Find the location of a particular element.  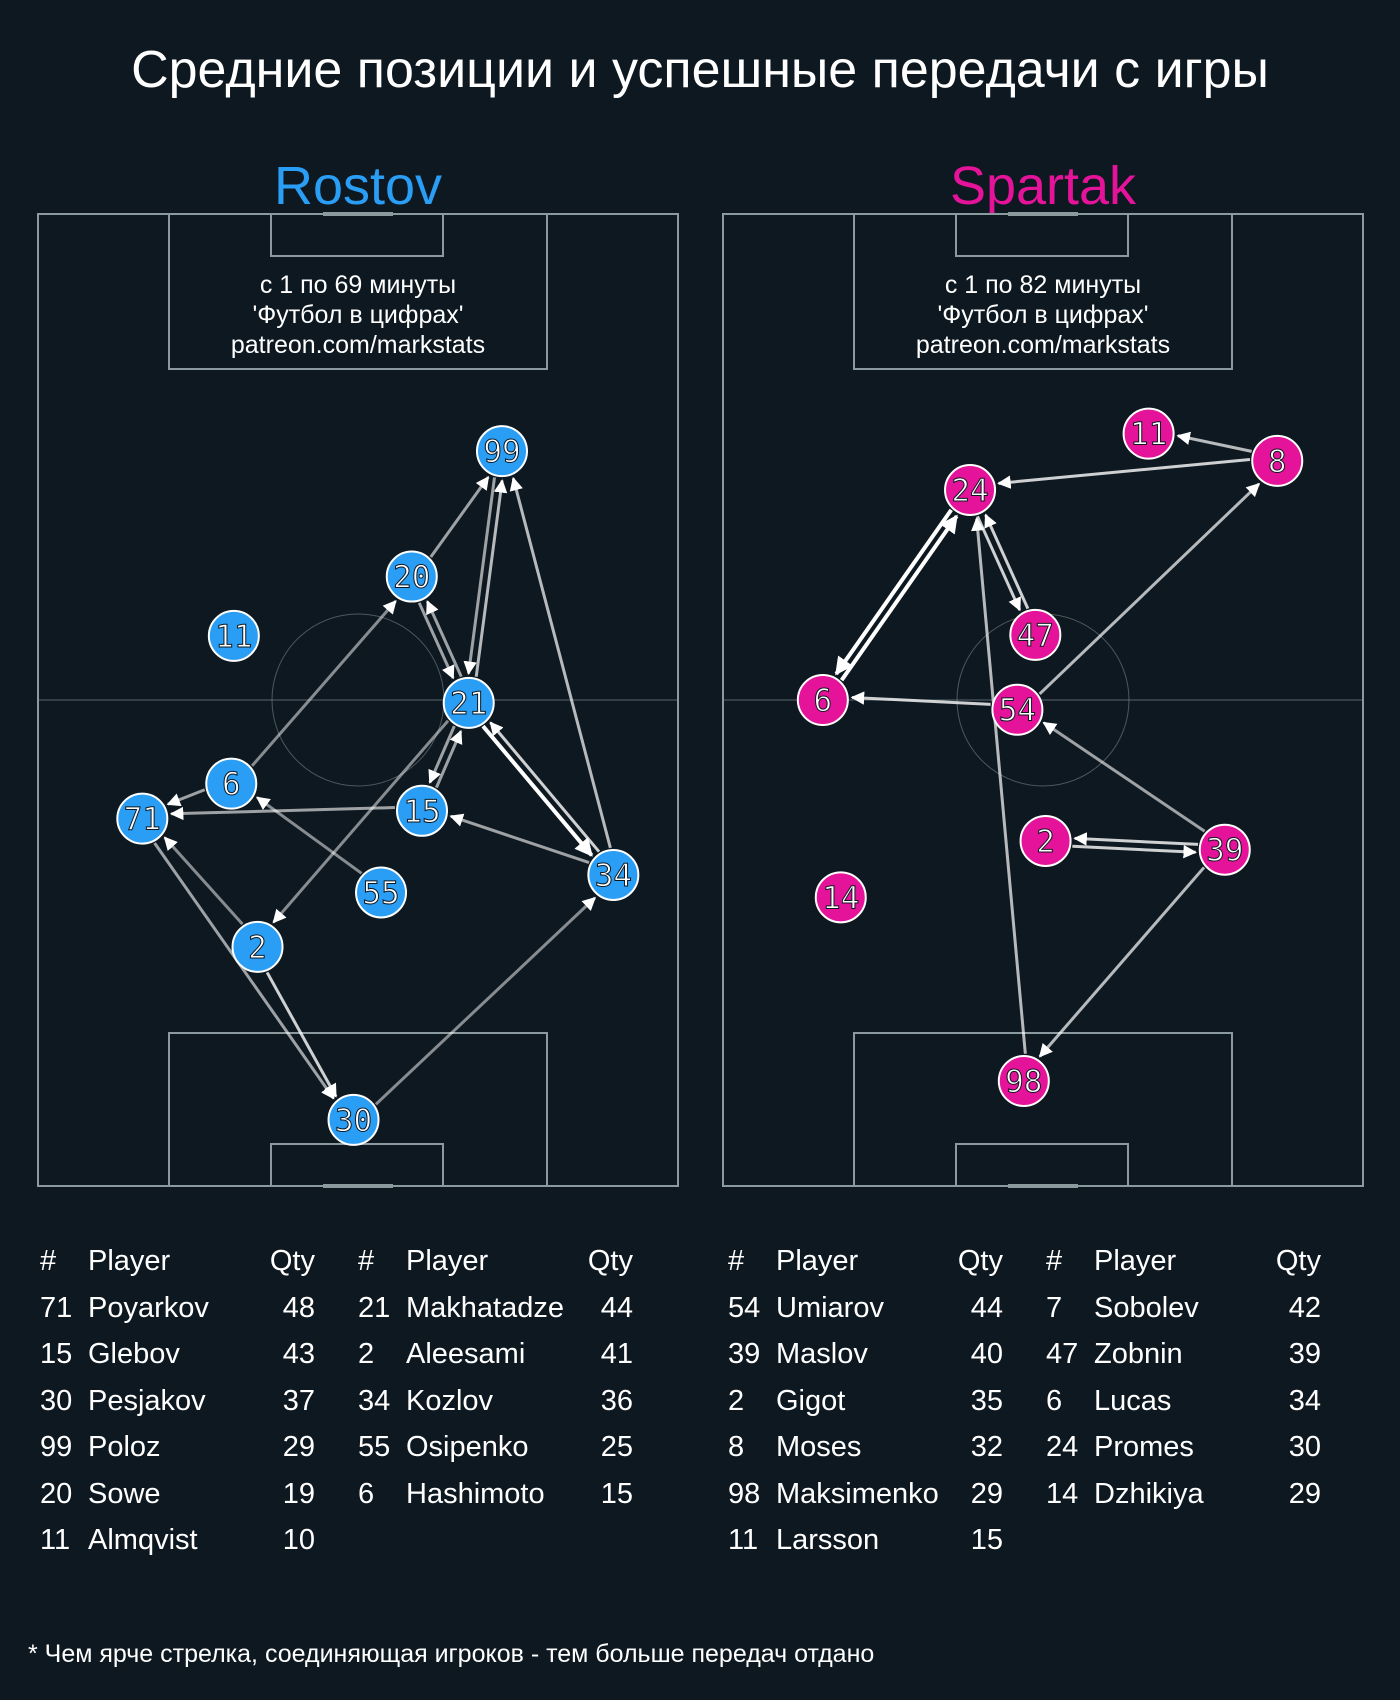

table-cell-num: 30 is located at coordinates (56, 1400).